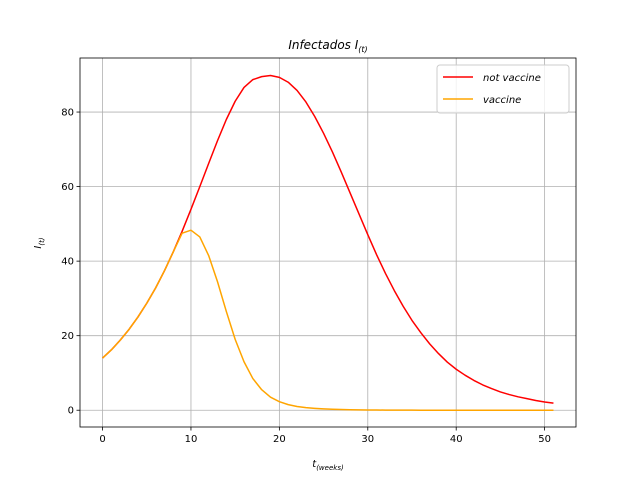 This screenshot has height=480, width=640. What do you see at coordinates (279, 439) in the screenshot?
I see `x-tick-label: 20` at bounding box center [279, 439].